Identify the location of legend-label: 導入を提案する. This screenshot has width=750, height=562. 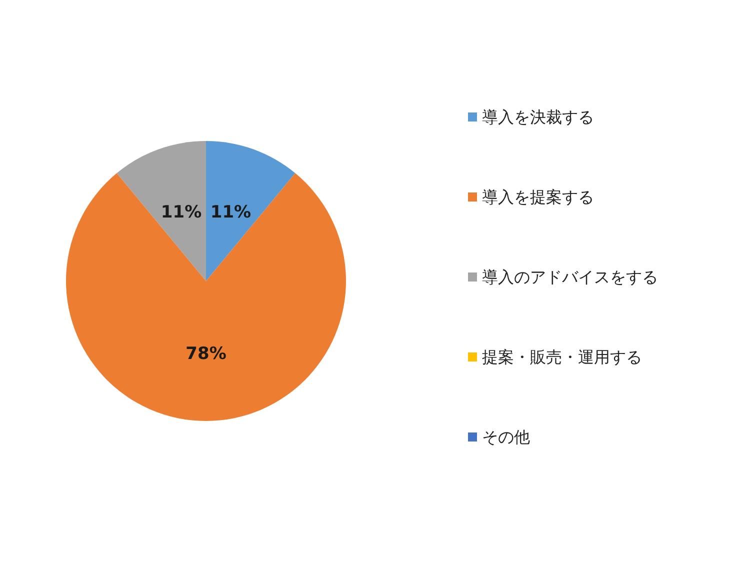
(538, 197).